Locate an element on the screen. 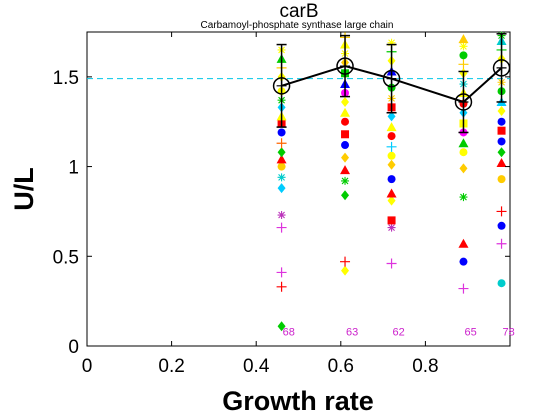  x-tick-label: 0.8 is located at coordinates (425, 366).